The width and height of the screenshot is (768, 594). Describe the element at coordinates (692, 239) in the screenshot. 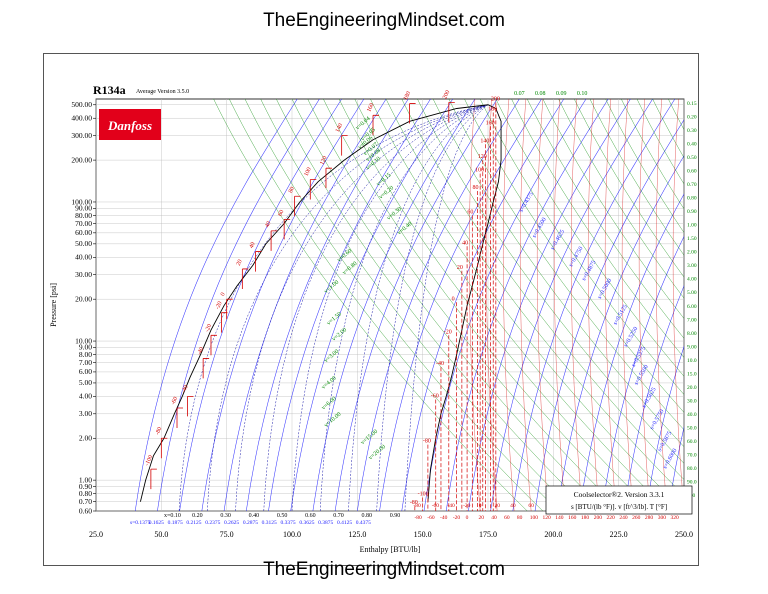

I see `isochore-right-label: 1.50` at that location.